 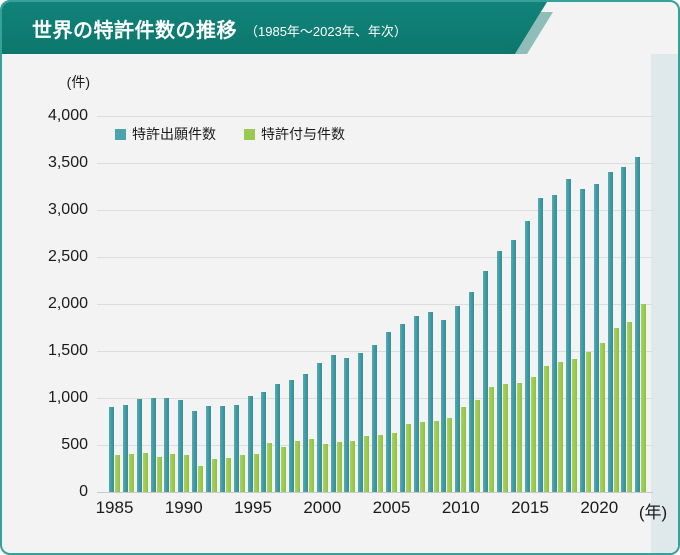 I want to click on bar-applications-1988, so click(x=153, y=445).